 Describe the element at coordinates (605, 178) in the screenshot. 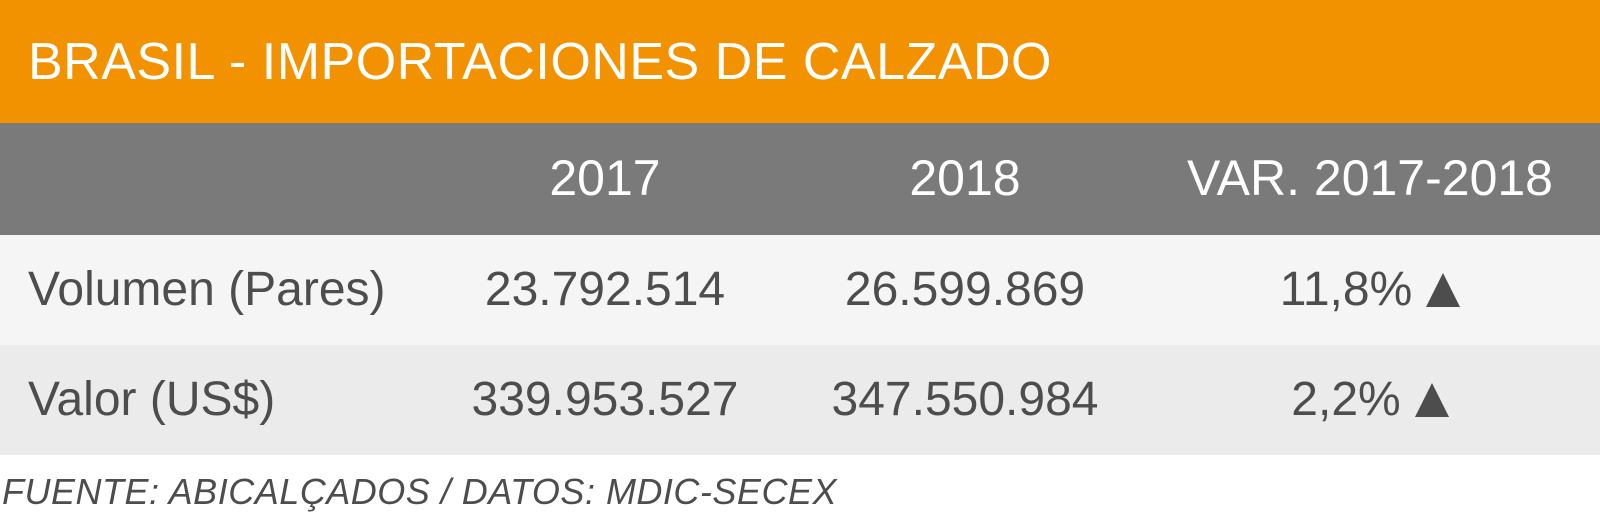

I see `column-header-2017: 2017` at that location.